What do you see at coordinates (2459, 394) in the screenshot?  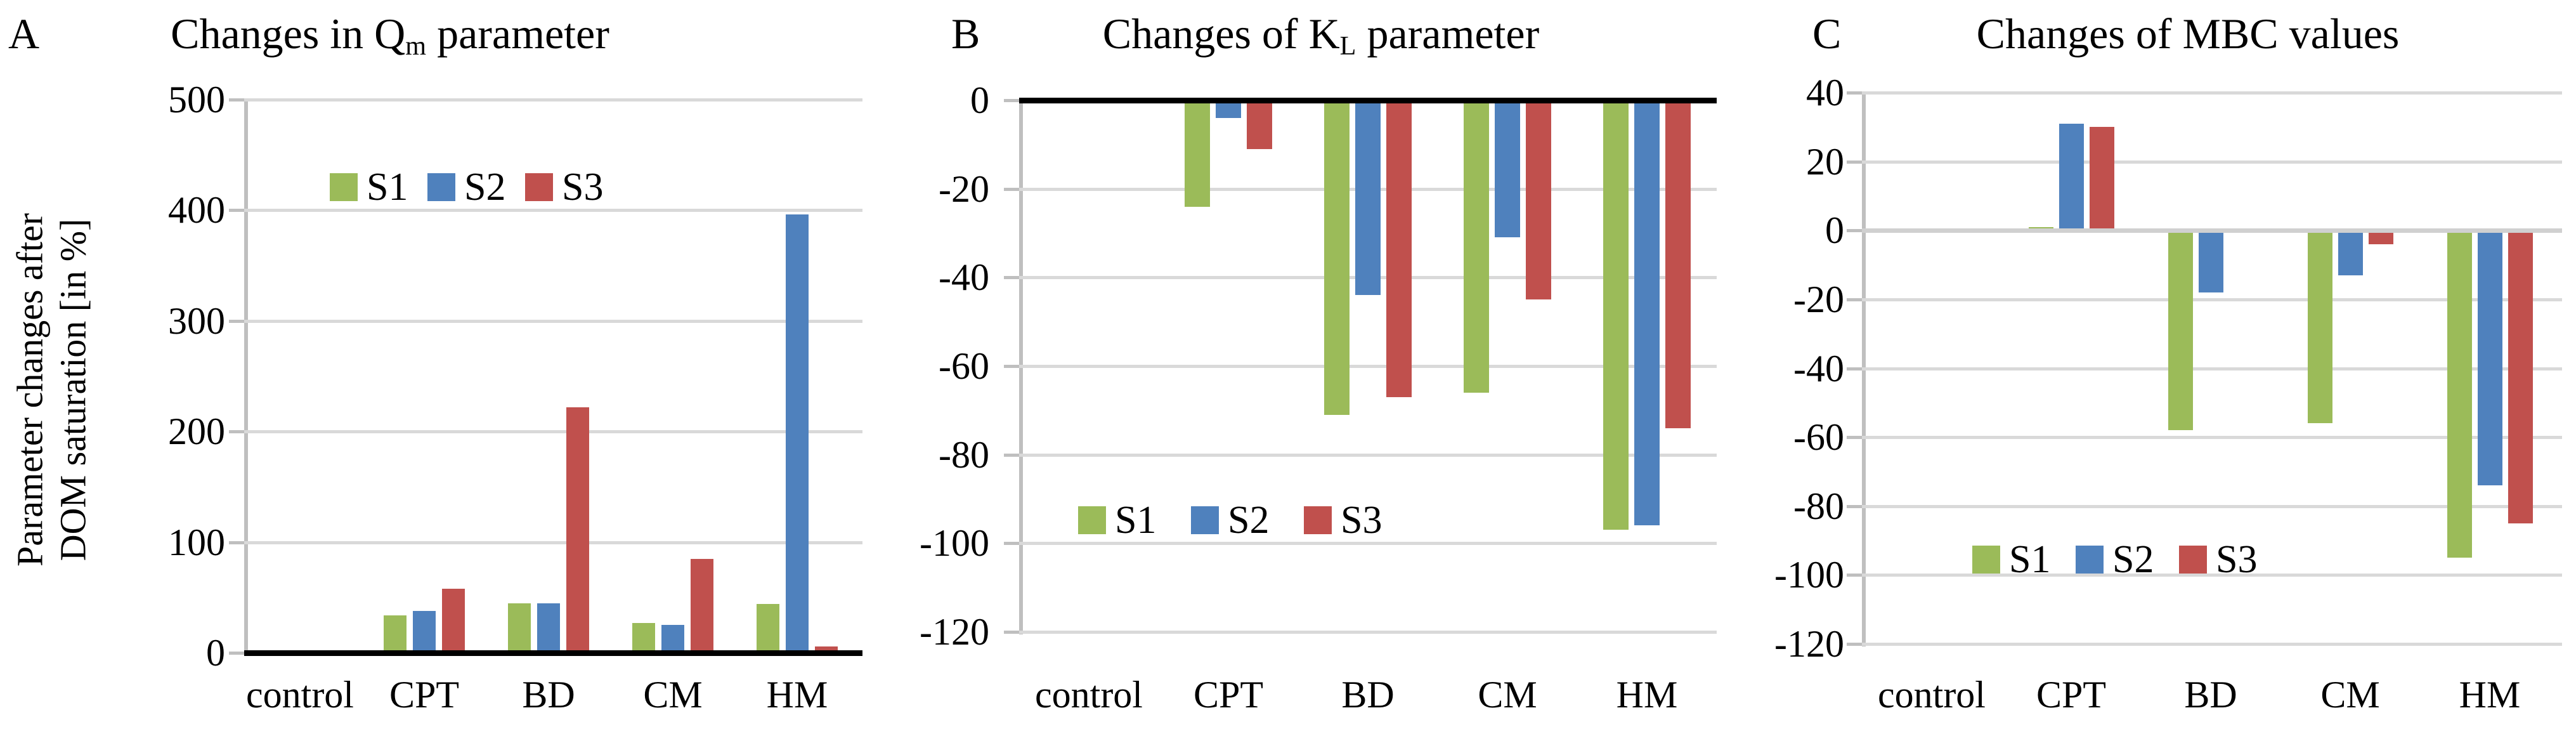 I see `bar-c-HM-S1` at bounding box center [2459, 394].